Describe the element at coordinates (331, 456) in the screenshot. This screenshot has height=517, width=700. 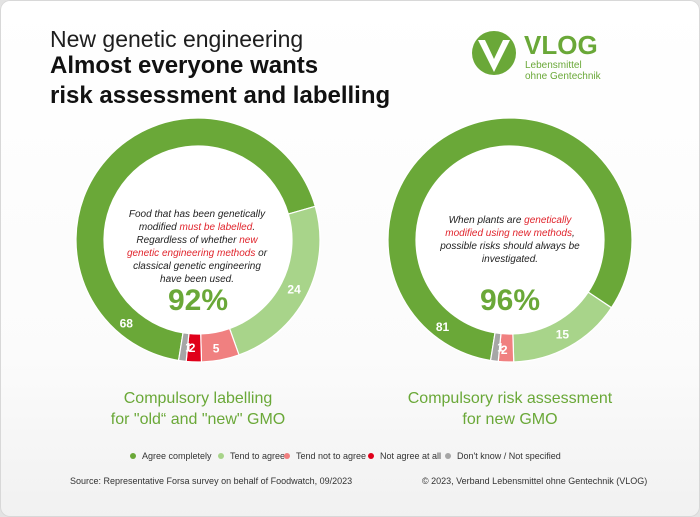
I see `legend-label: Tend not to agree` at that location.